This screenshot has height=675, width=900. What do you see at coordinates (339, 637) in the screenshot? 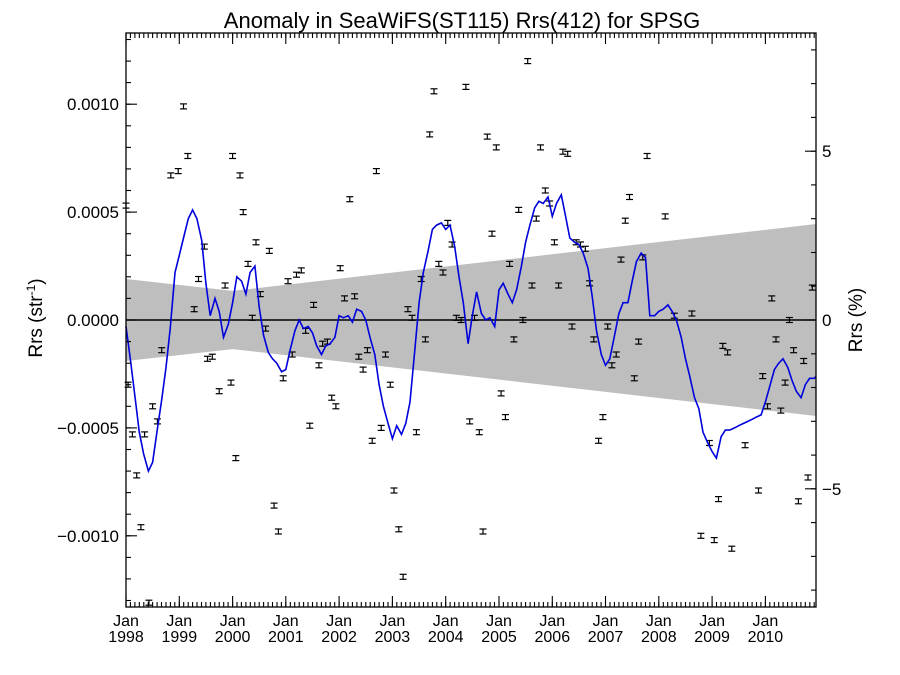
I see `x-tick-year-label: 2002` at bounding box center [339, 637].